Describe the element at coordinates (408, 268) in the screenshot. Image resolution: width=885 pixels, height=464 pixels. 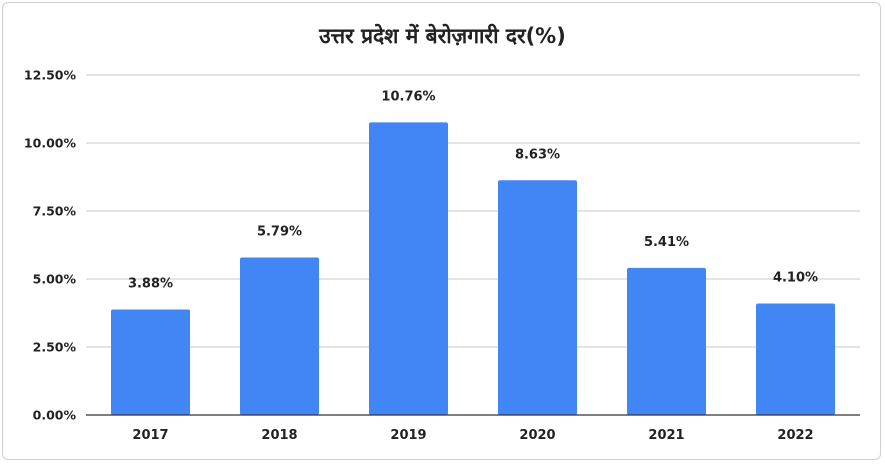
I see `bar-2019` at that location.